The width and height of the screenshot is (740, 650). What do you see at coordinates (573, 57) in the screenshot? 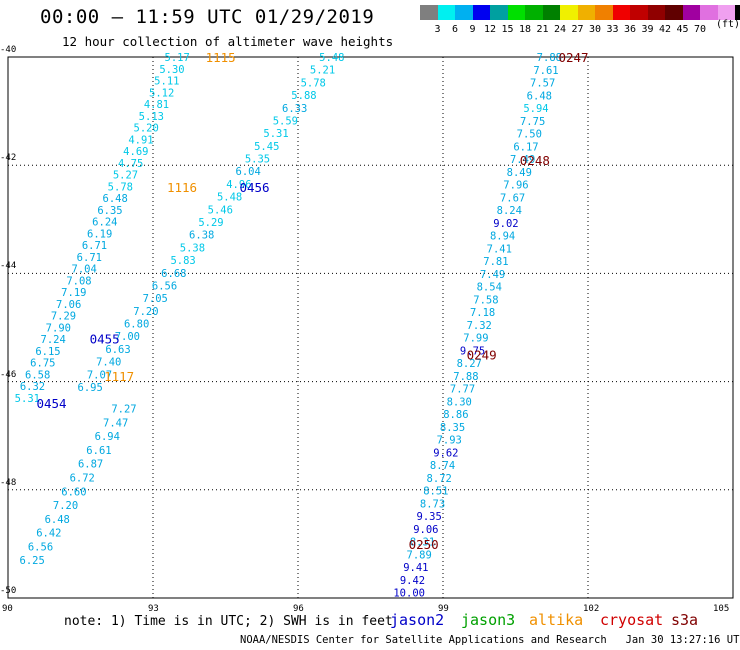
I see `time-label: 0247` at bounding box center [573, 57].